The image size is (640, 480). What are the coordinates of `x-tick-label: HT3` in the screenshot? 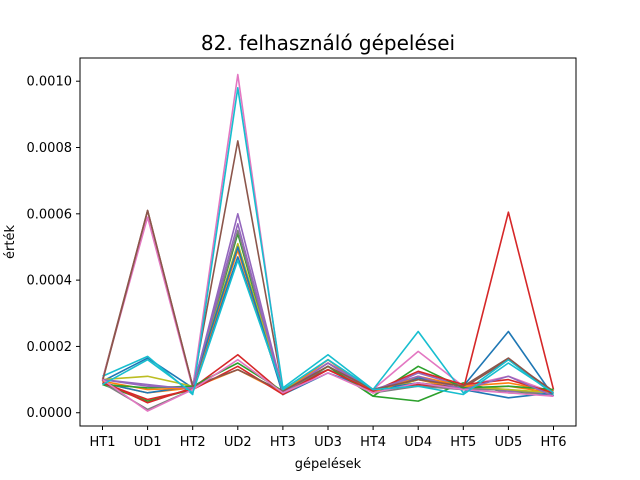 It's located at (283, 442).